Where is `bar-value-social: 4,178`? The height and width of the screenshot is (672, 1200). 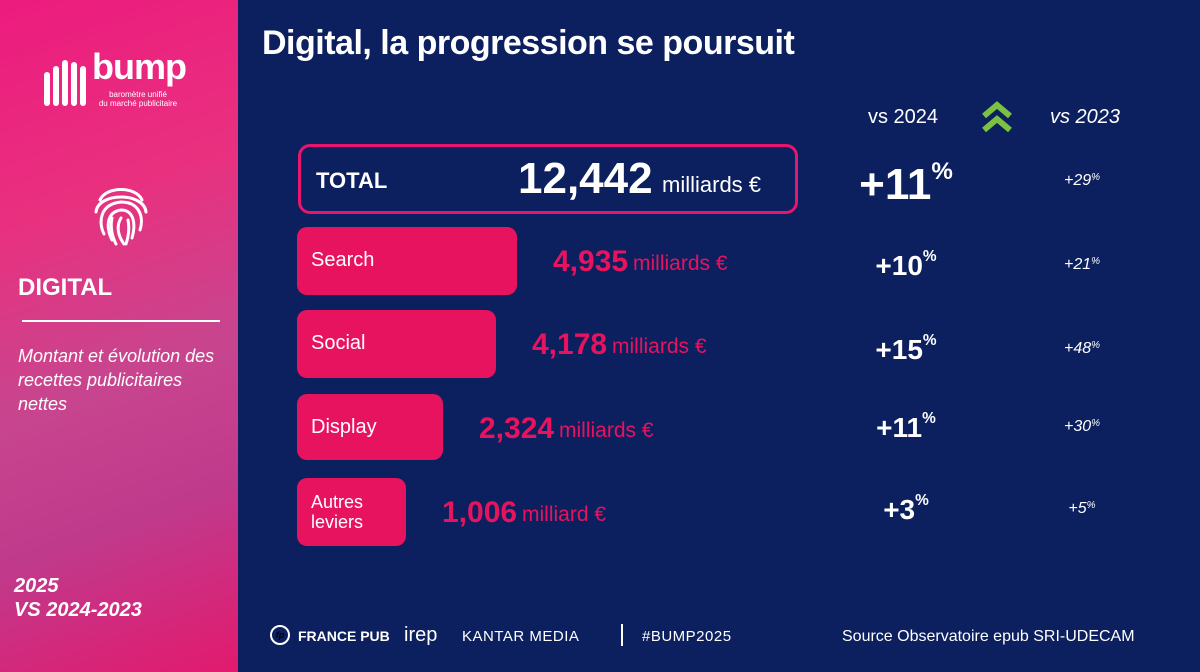
bar-value-social: 4,178 is located at coordinates (570, 344).